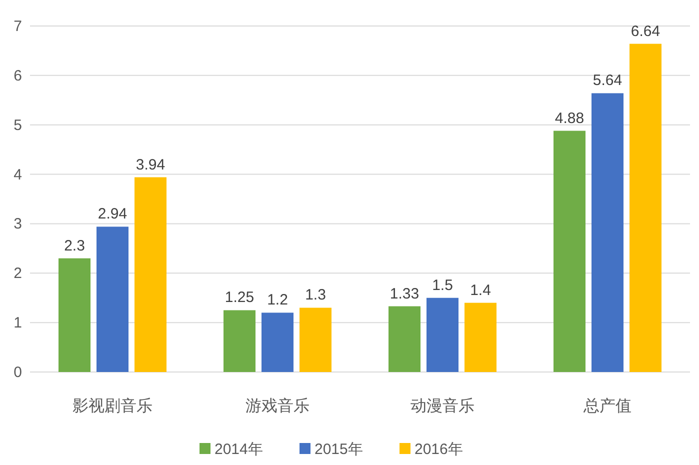 Image resolution: width=699 pixels, height=465 pixels. I want to click on x-tick-label: 影视剧音乐, so click(112, 406).